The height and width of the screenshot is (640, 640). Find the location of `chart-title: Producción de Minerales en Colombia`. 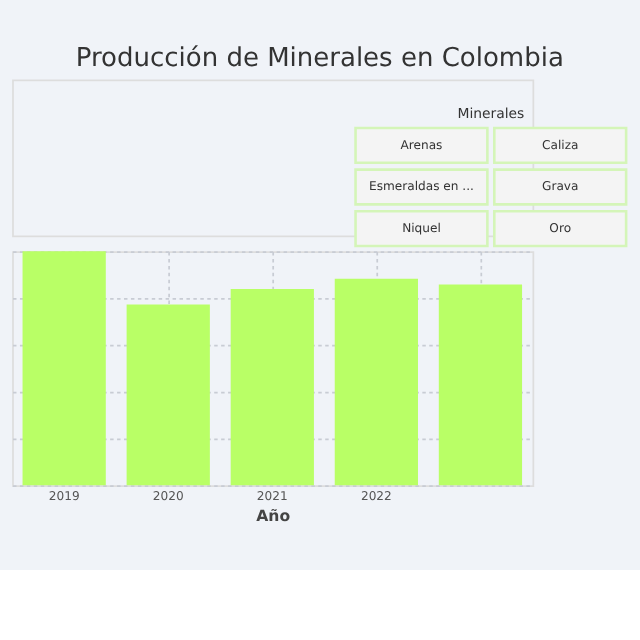

chart-title: Producción de Minerales en Colombia is located at coordinates (319, 59).